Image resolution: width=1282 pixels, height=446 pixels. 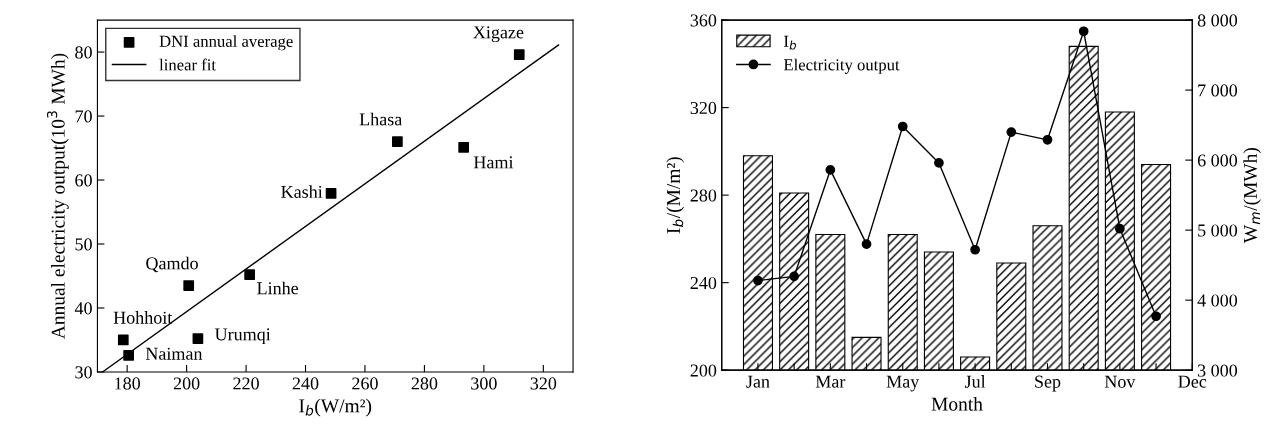 I want to click on x-tick-label: 220, so click(x=246, y=383).